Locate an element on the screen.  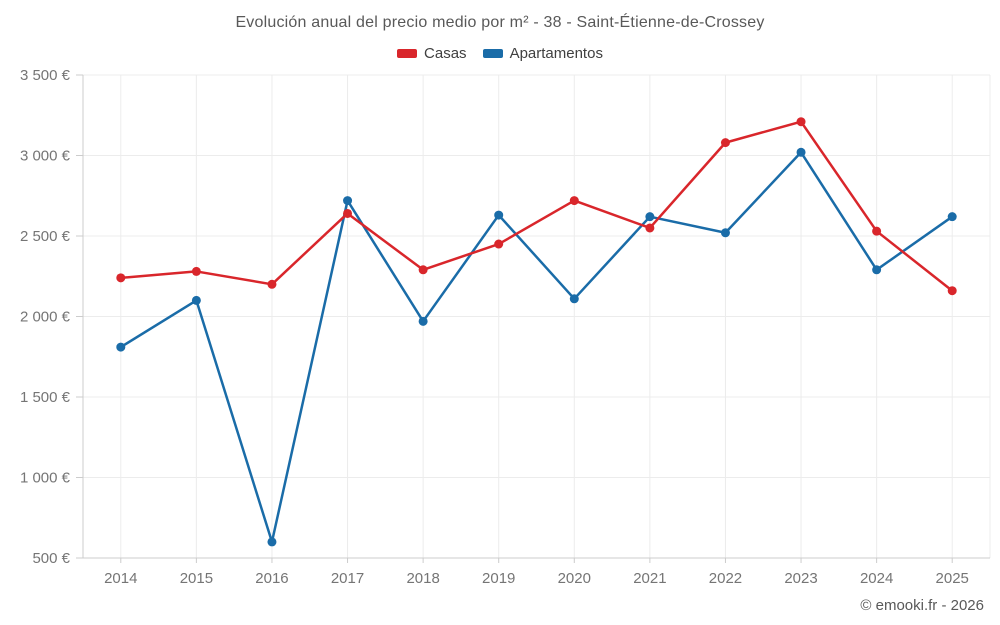
data-point-casas-2025 is located at coordinates (952, 291).